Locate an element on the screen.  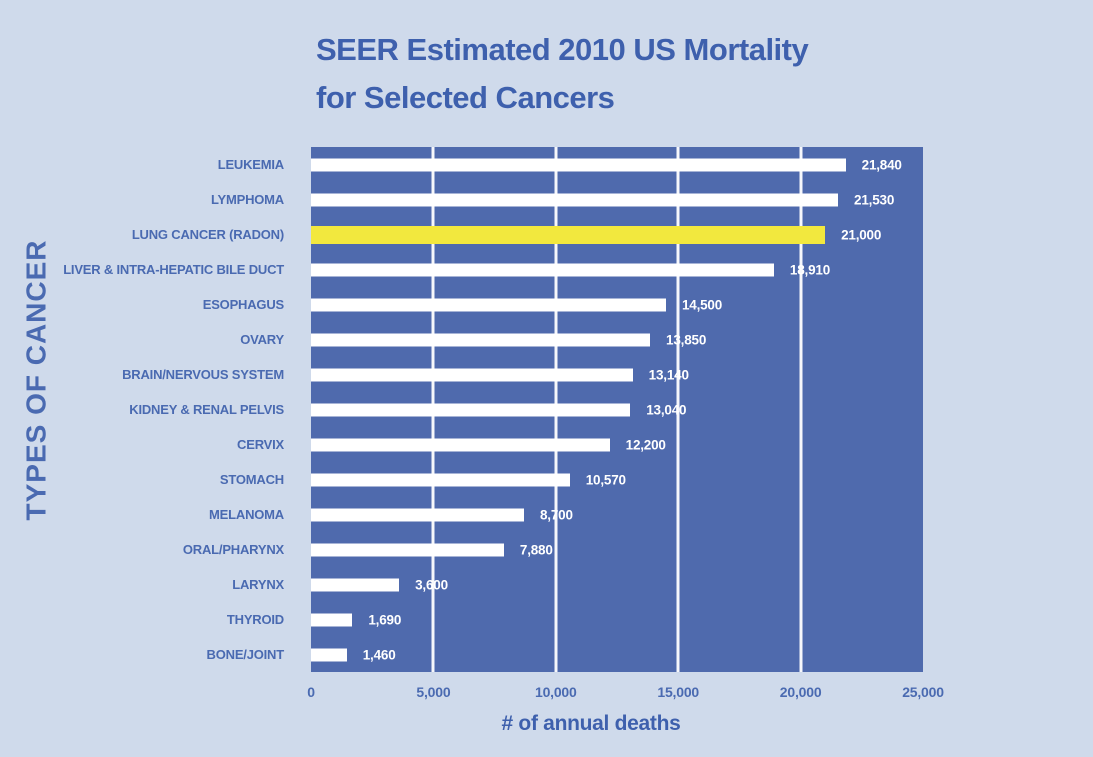
category-label-band: LIVER & INTRA-HEPATIC BILE DUCT is located at coordinates (149, 269).